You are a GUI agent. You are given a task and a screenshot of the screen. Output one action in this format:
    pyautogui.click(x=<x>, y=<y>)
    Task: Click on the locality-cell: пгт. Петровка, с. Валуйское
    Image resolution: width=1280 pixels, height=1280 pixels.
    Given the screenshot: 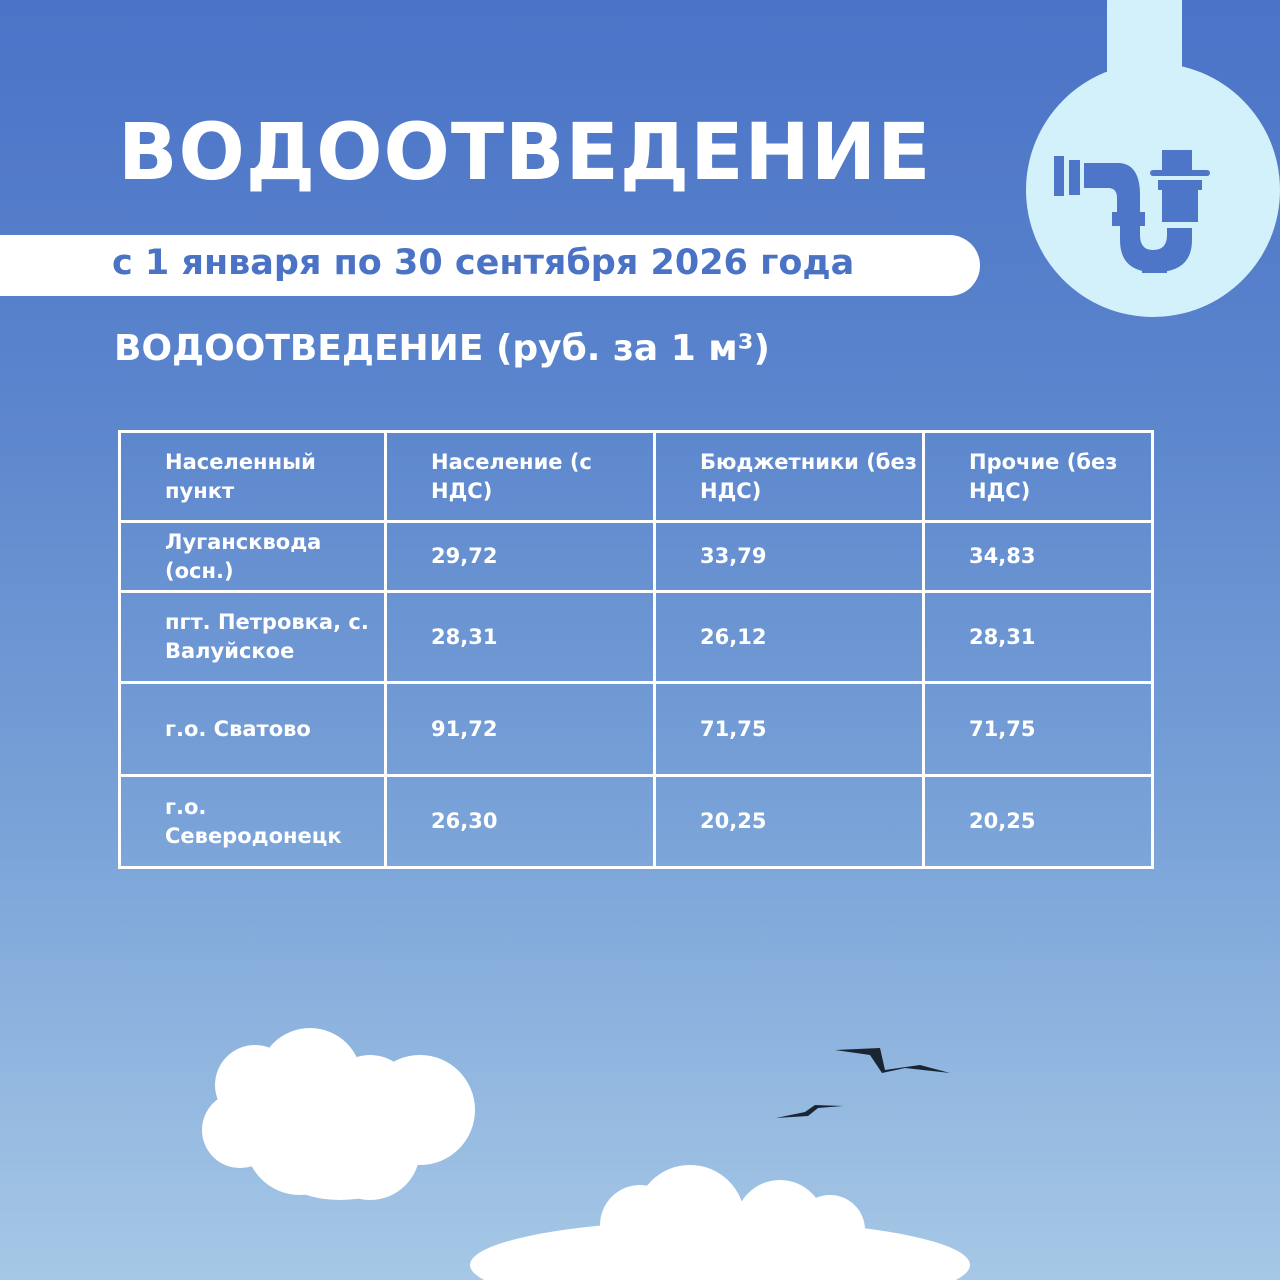 What is the action you would take?
    pyautogui.click(x=252, y=637)
    